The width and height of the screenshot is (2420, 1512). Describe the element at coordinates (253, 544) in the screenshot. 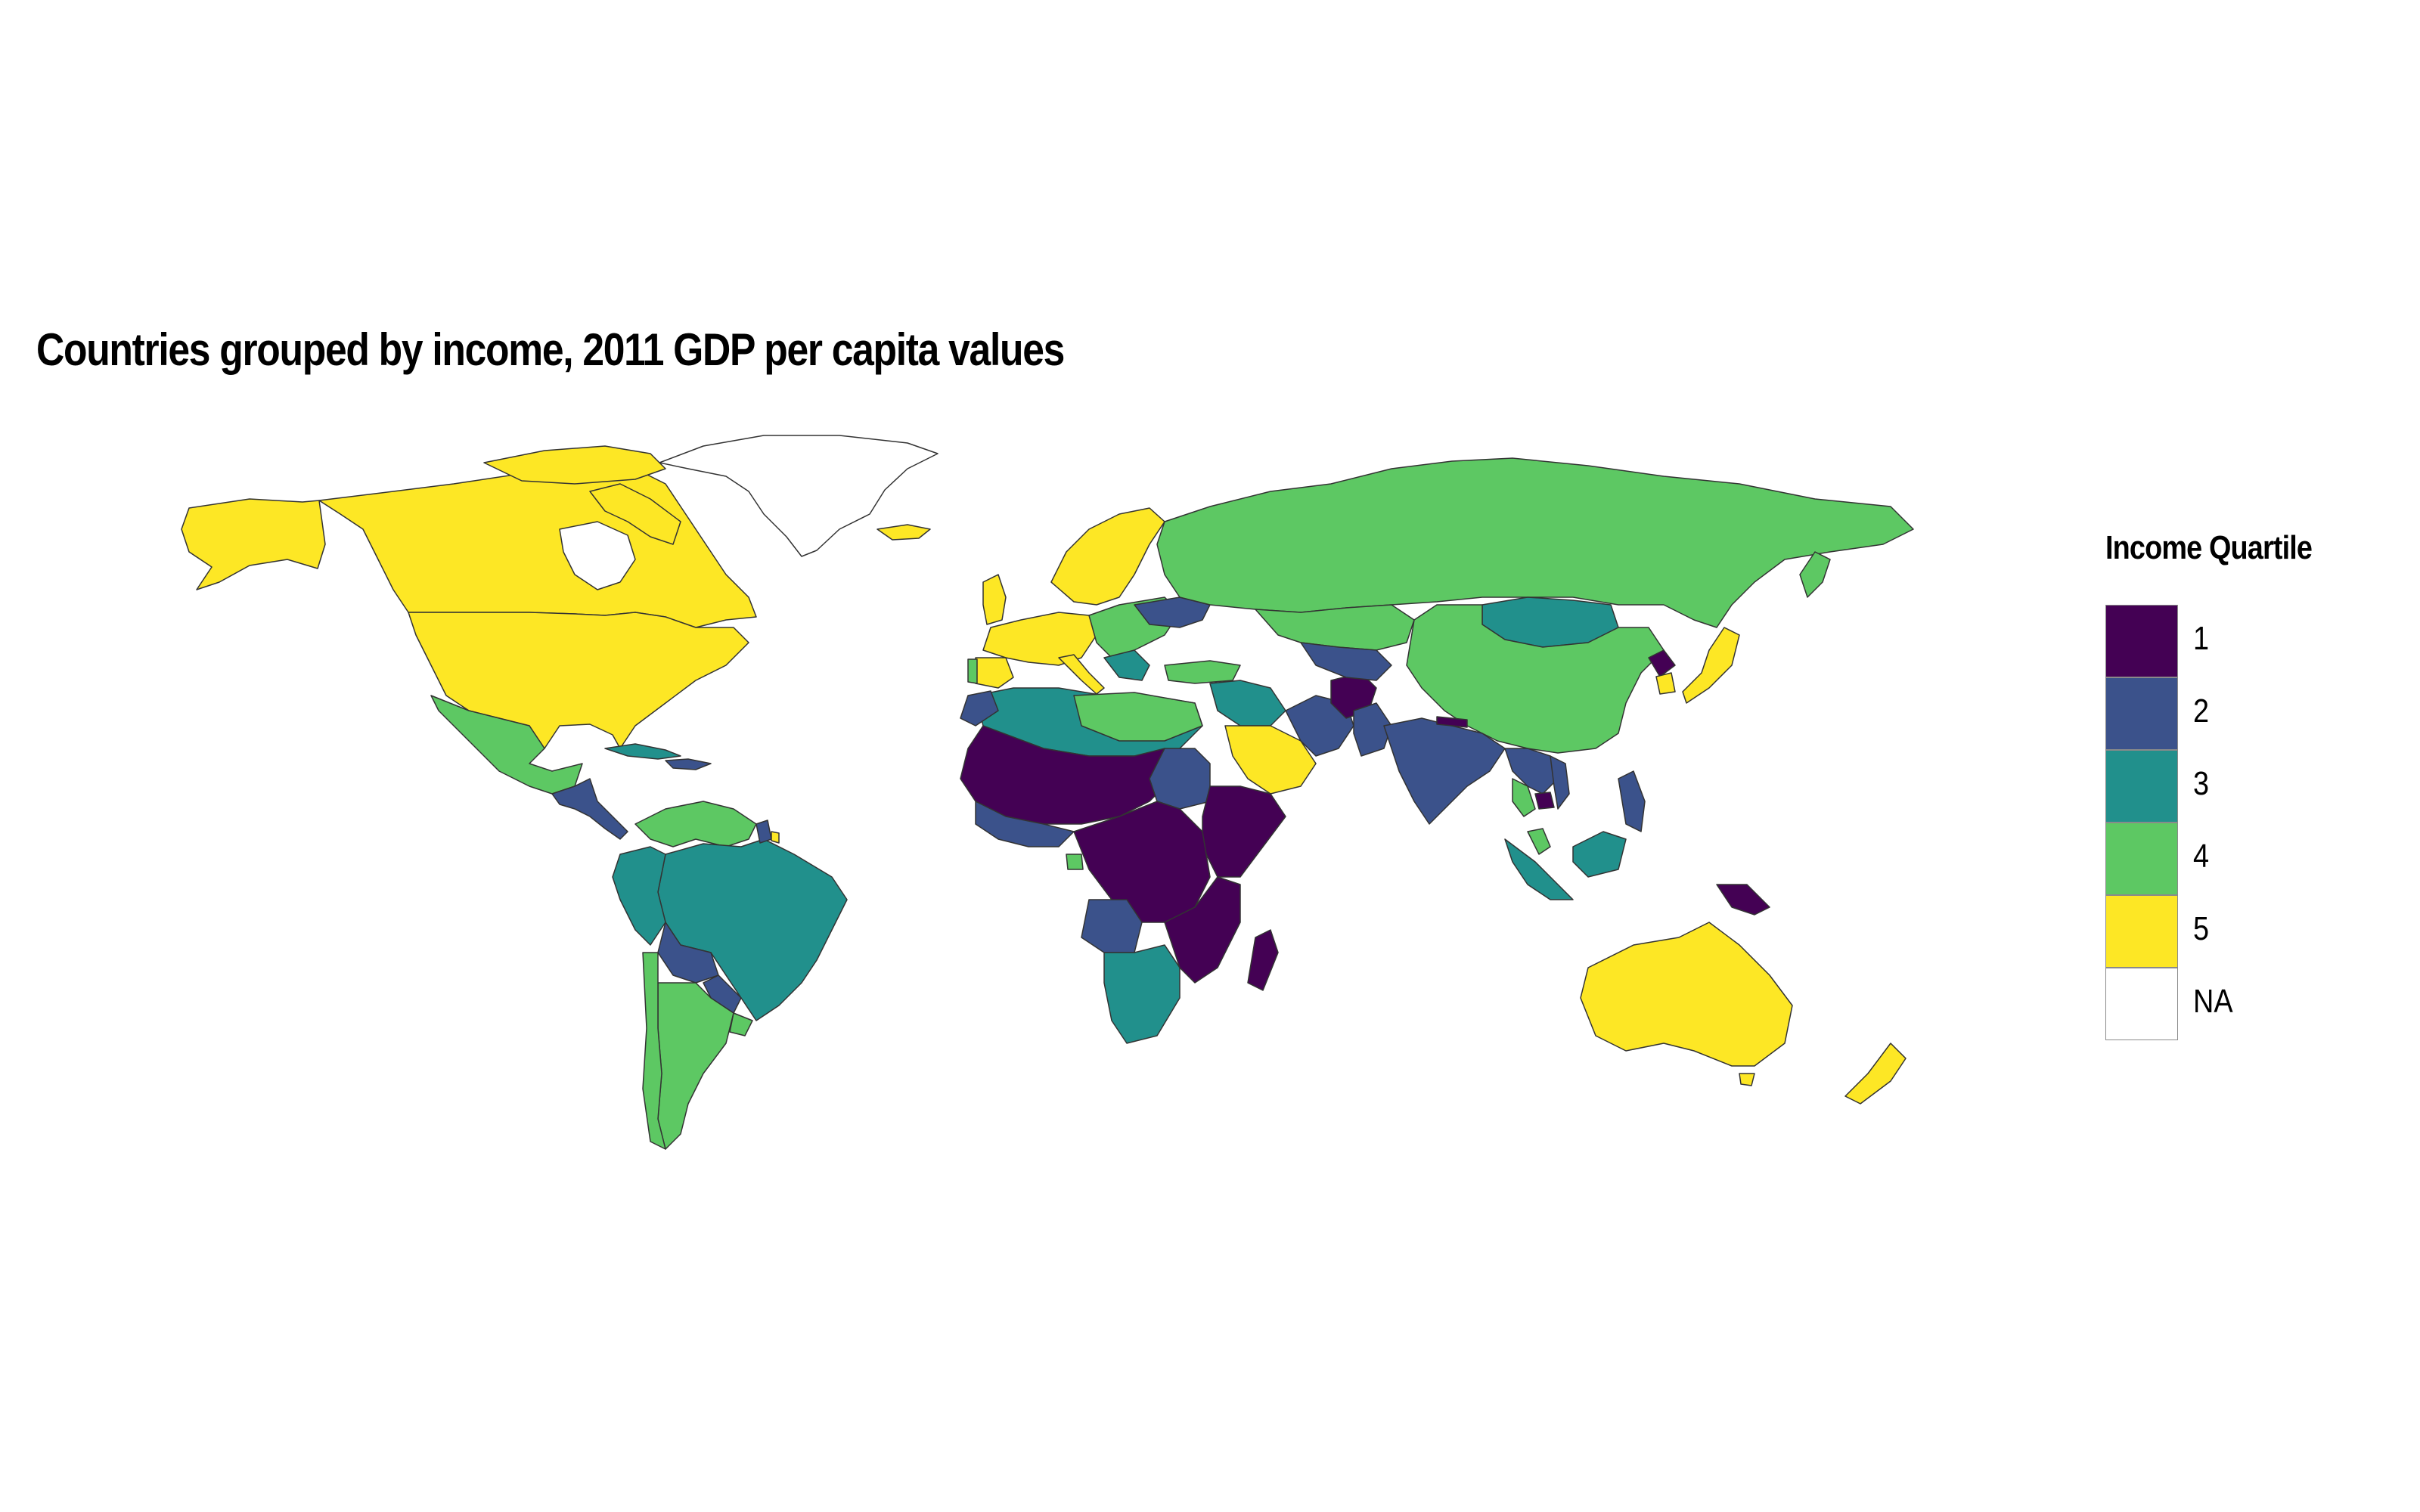

I see `country-alaska` at that location.